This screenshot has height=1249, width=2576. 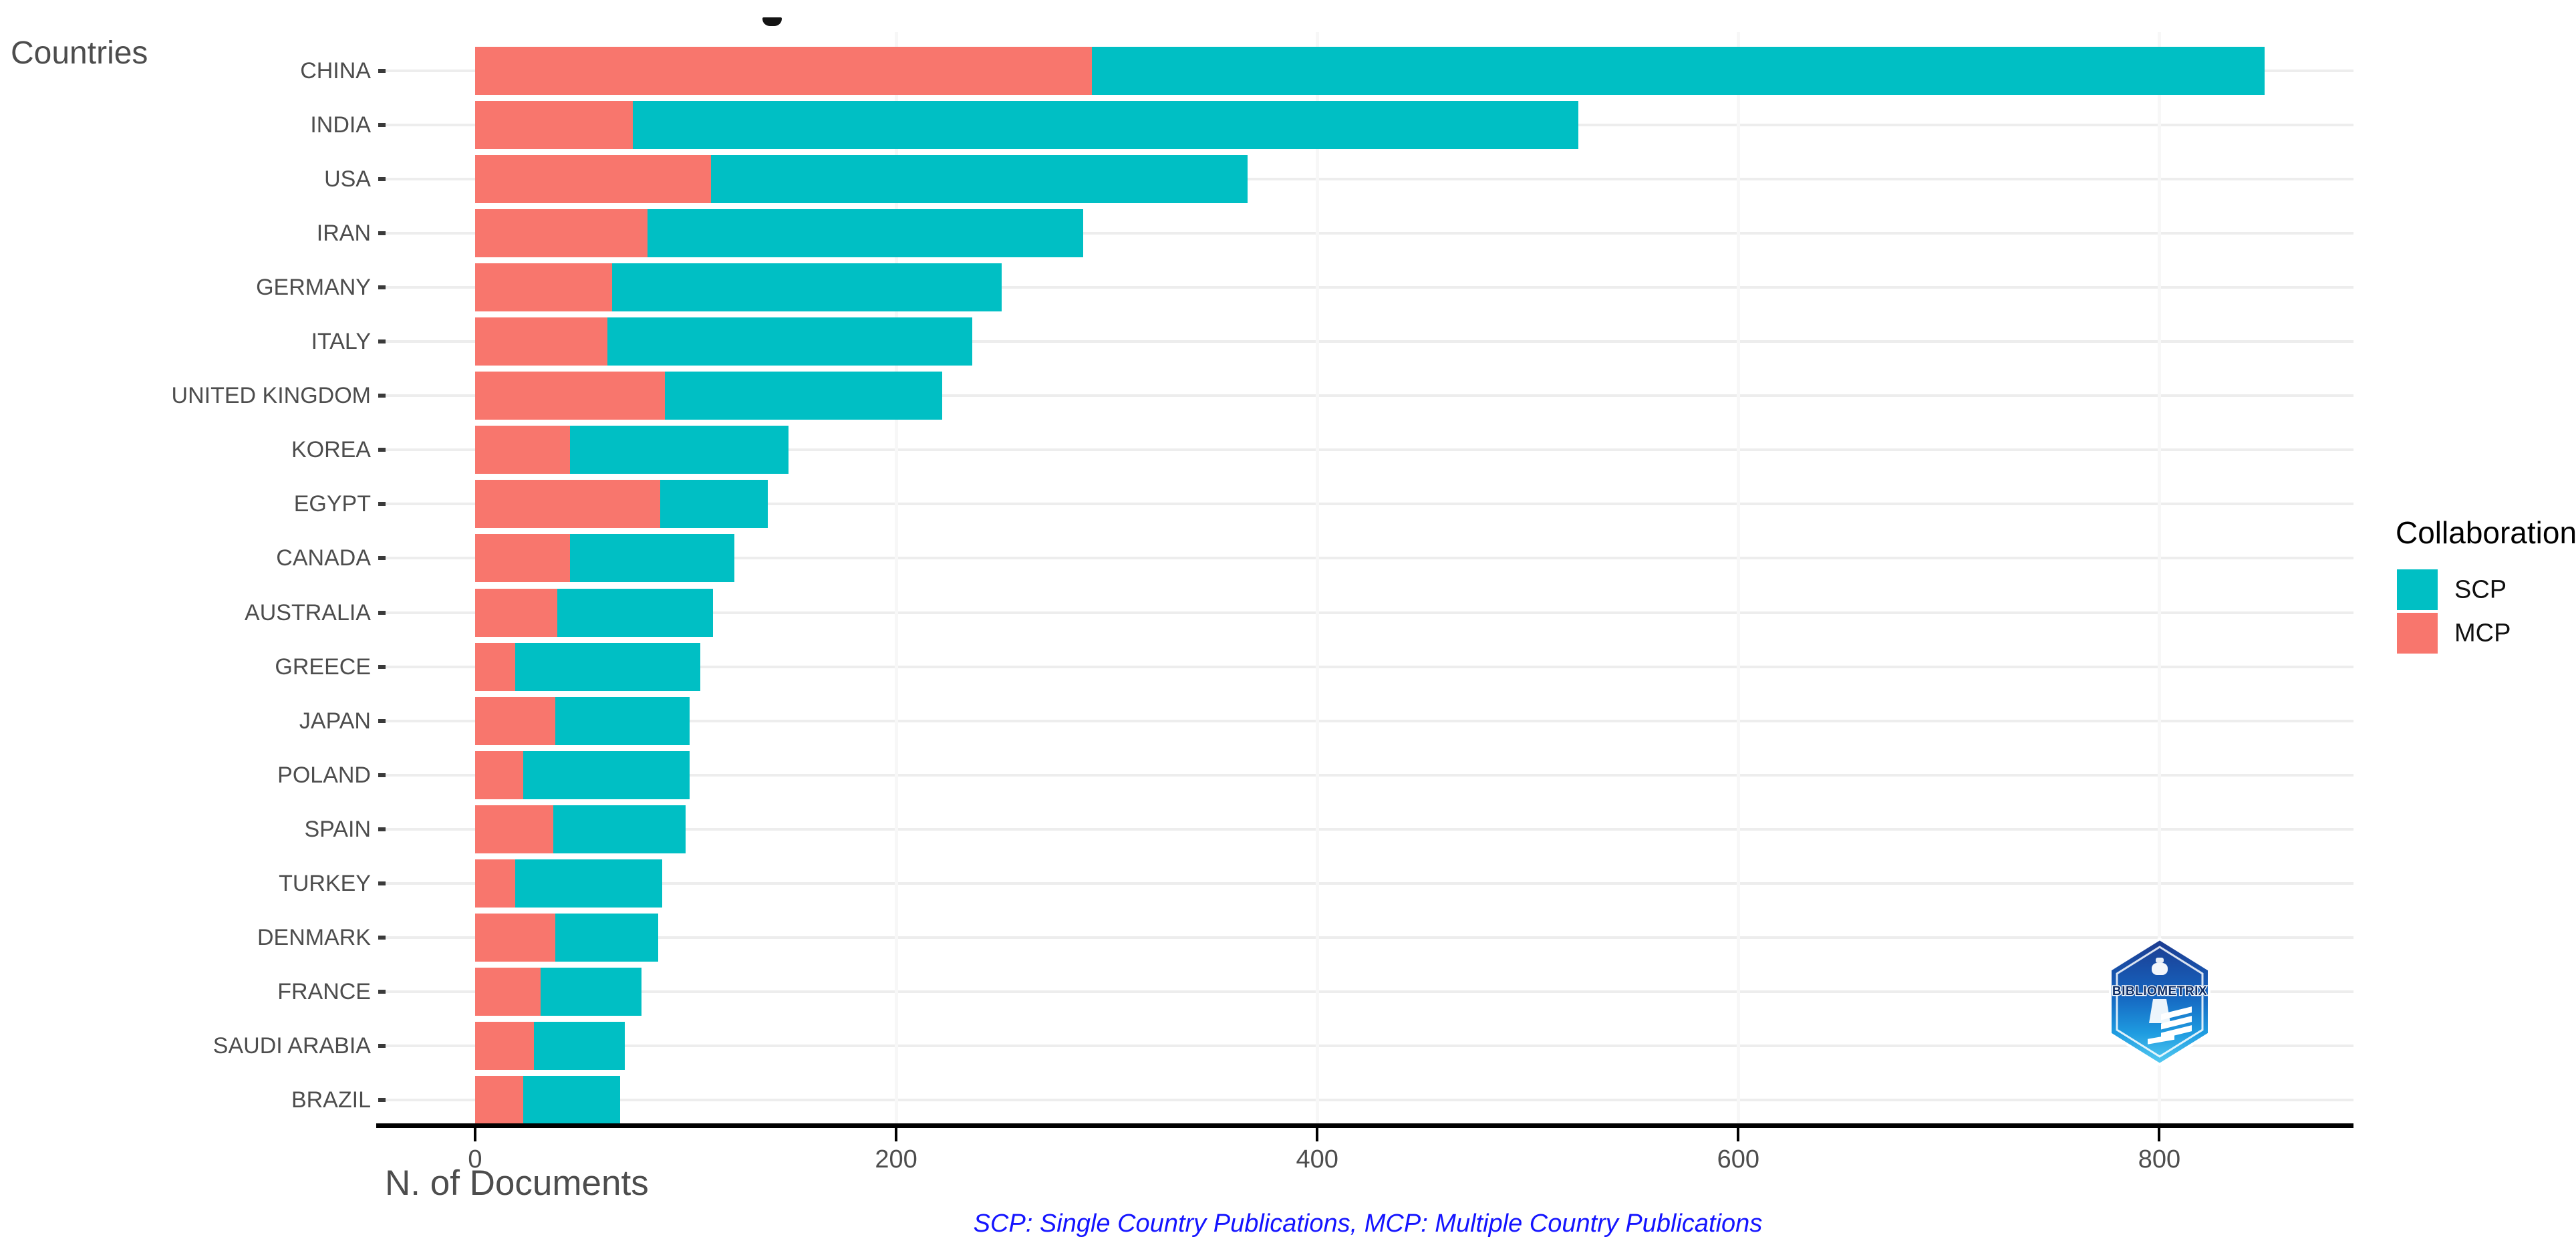 I want to click on country-label-turkey: TURKEY, so click(x=325, y=883).